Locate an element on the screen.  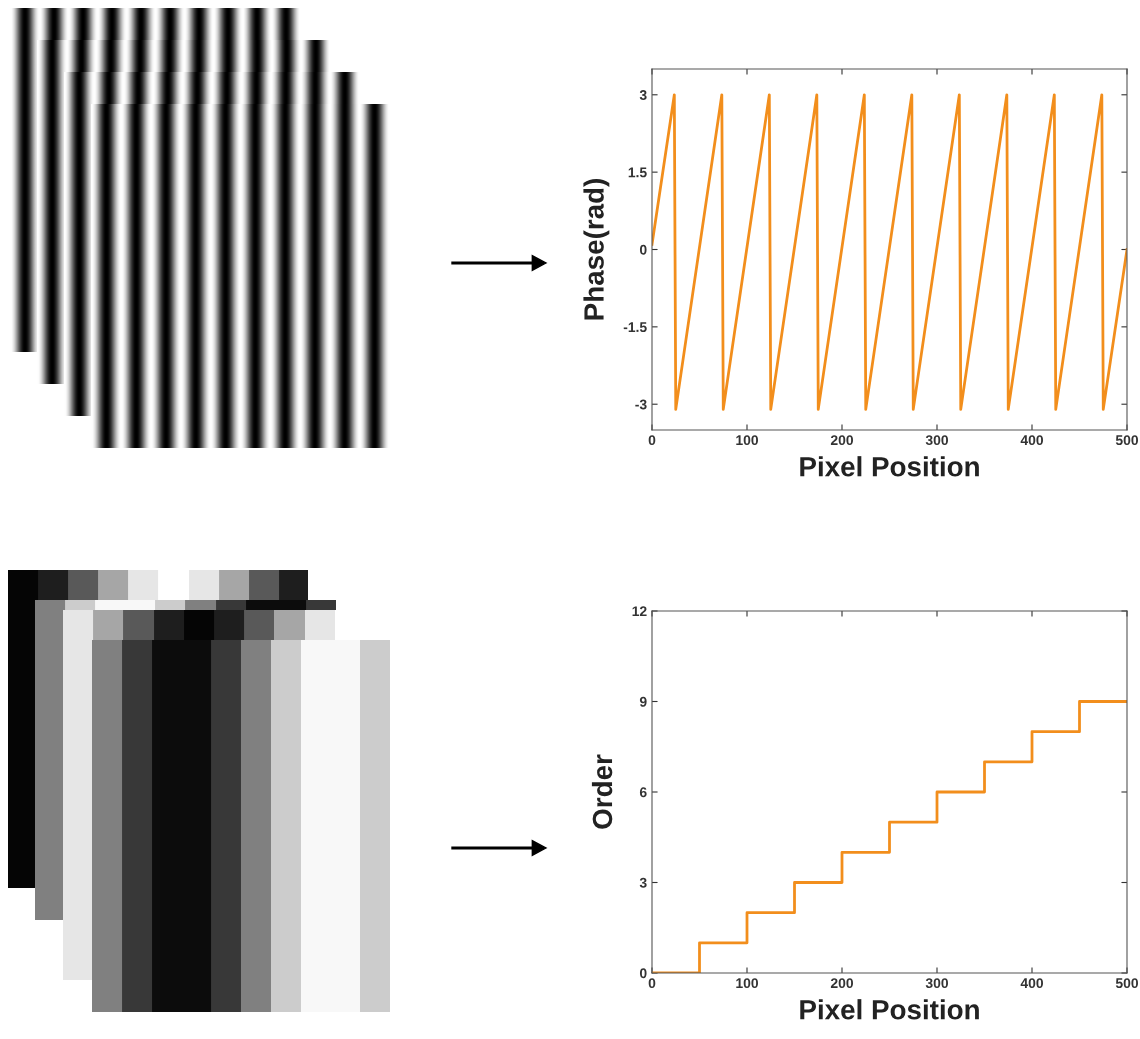
y-tick-label: 12 is located at coordinates (639, 611).